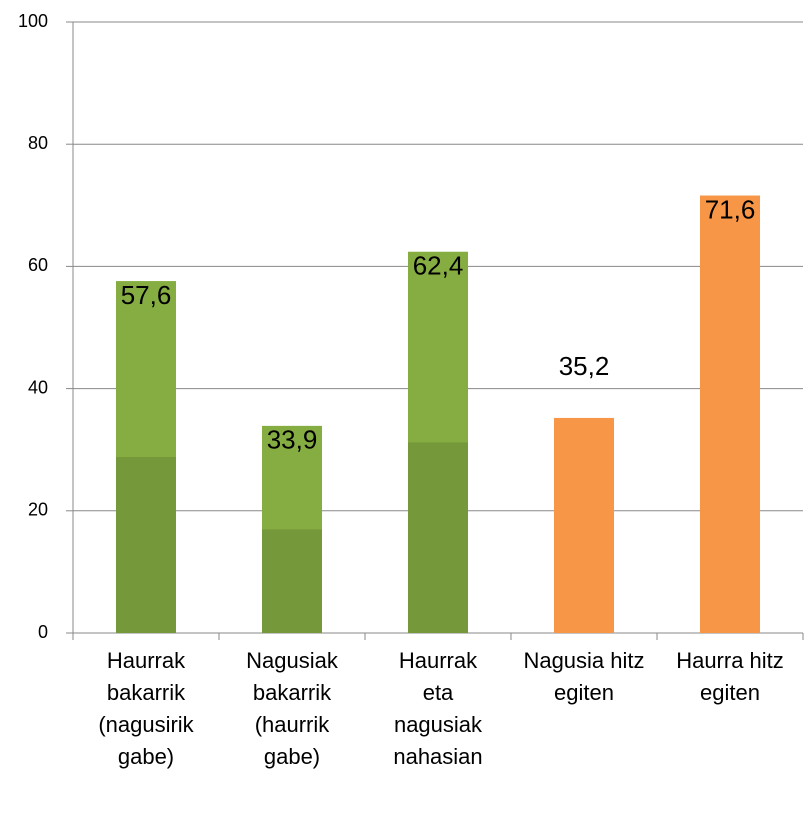 The width and height of the screenshot is (808, 815). I want to click on value-label: 71,6, so click(730, 209).